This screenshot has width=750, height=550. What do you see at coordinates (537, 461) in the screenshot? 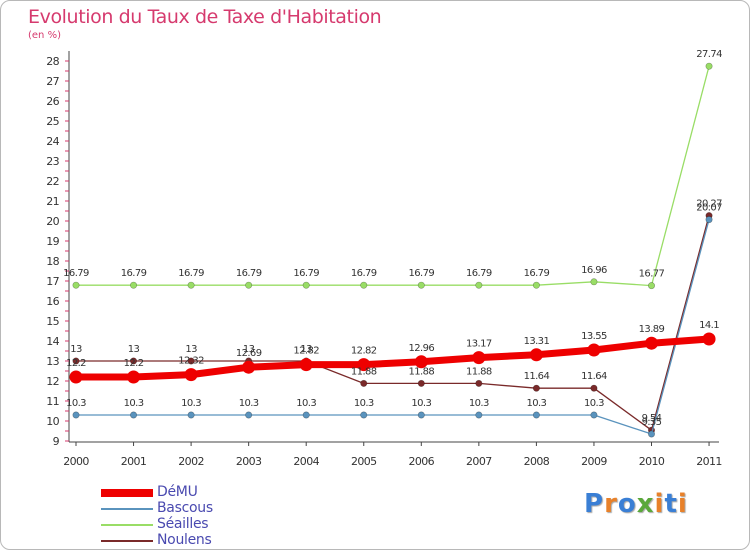
I see `x-tick-label: 2008` at bounding box center [537, 461].